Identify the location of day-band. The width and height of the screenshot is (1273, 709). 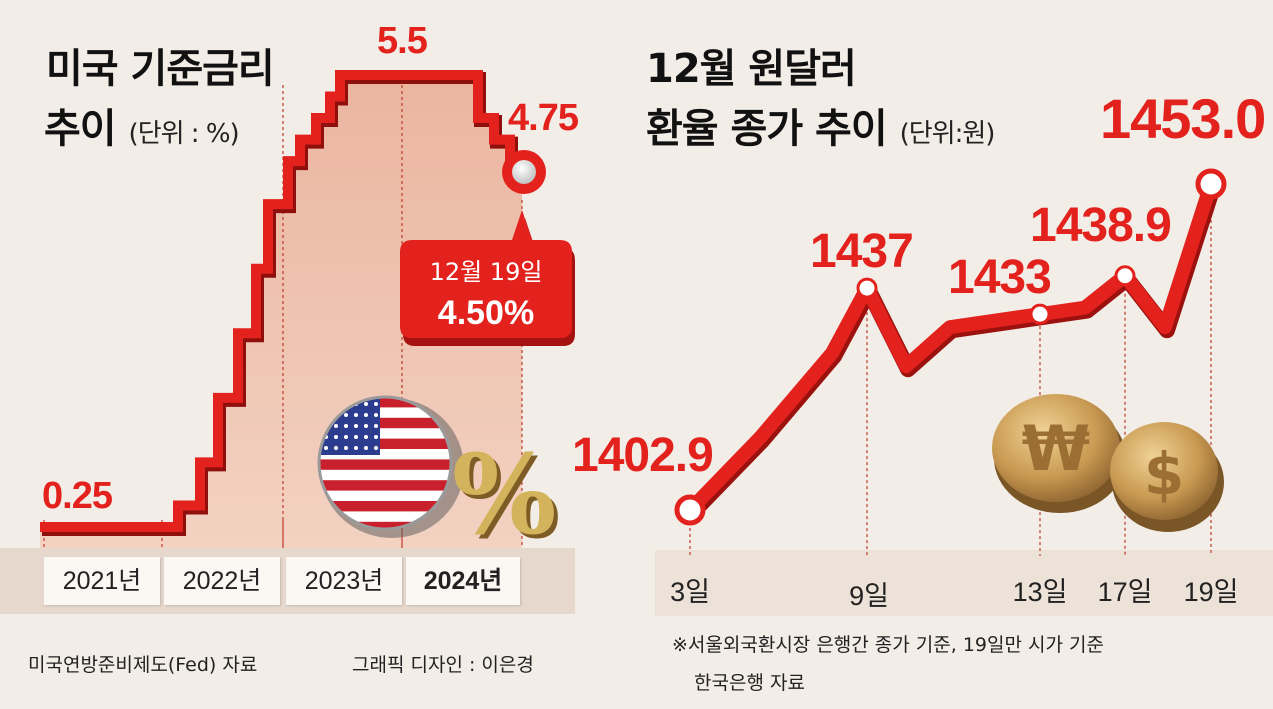
(964, 583).